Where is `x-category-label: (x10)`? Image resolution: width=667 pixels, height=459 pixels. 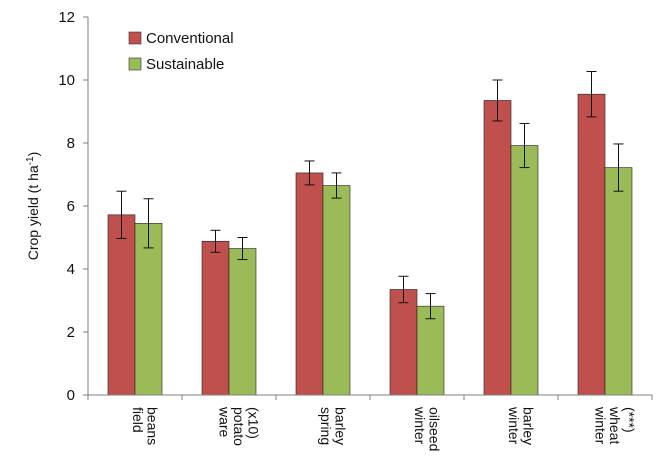 x-category-label: (x10) is located at coordinates (254, 423).